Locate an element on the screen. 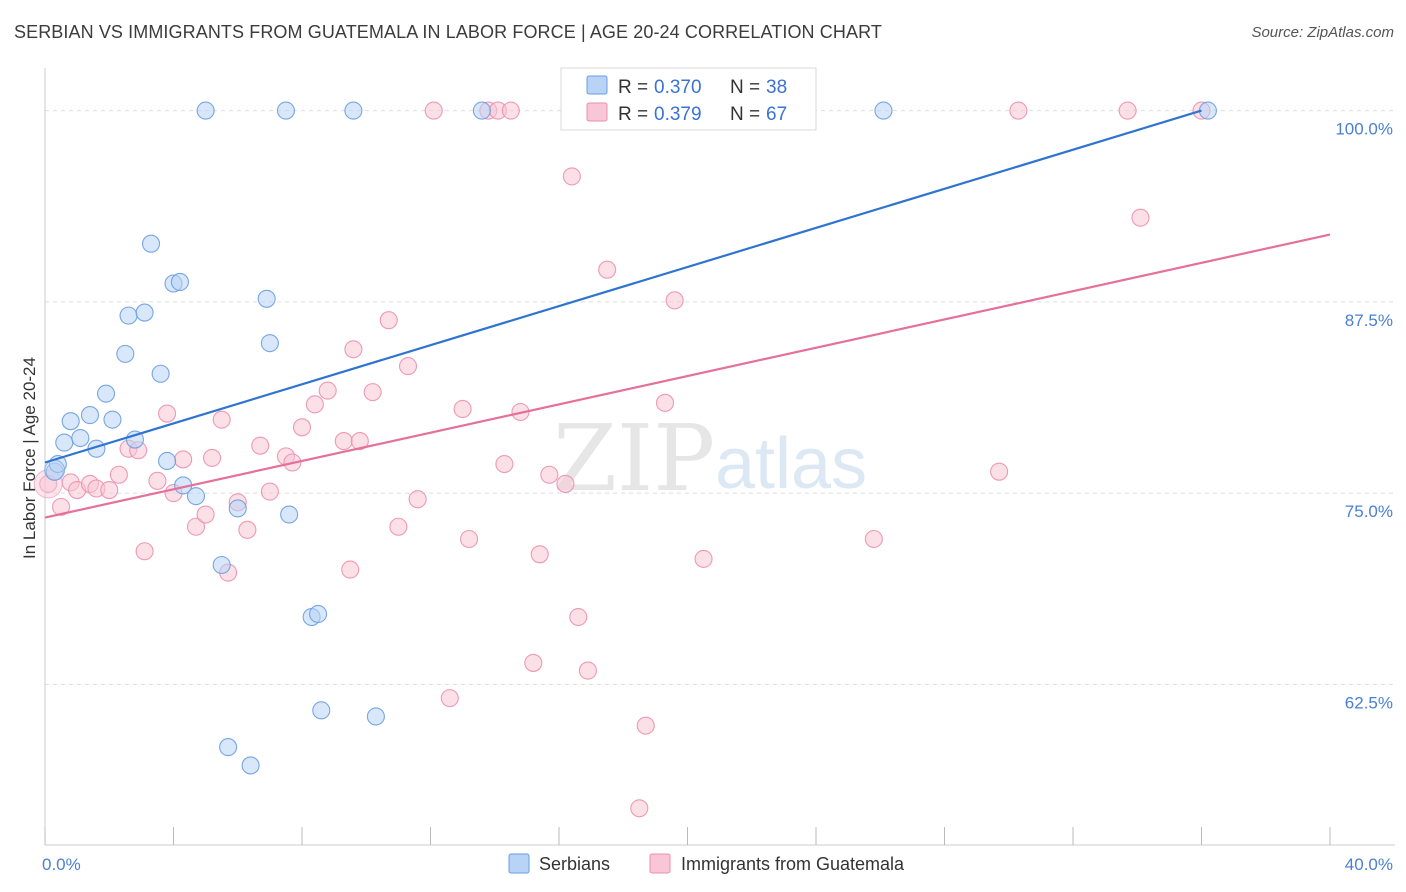  chart-source: Source: ZipAtlas.com is located at coordinates (1322, 32).